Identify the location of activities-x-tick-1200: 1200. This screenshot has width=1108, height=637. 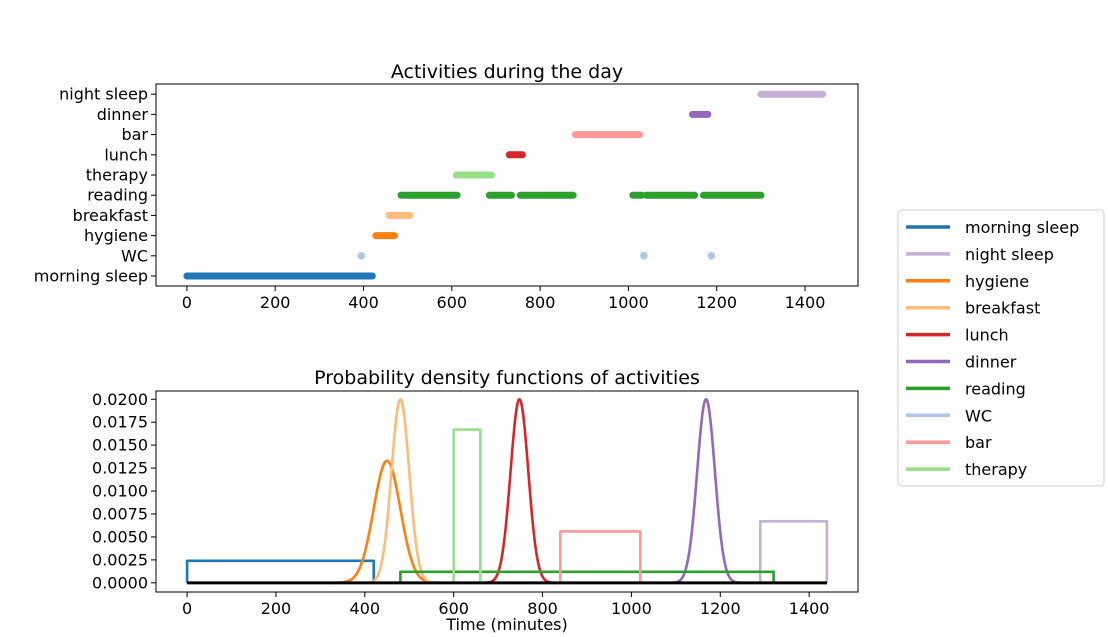
(716, 302).